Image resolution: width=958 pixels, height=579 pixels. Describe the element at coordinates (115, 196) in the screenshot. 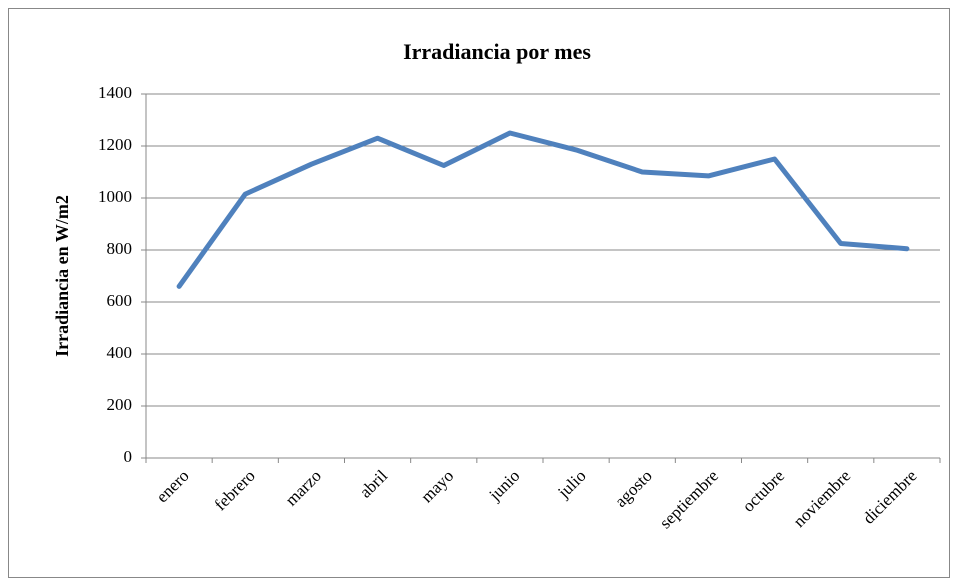

I see `y-tick-label: 1000` at that location.